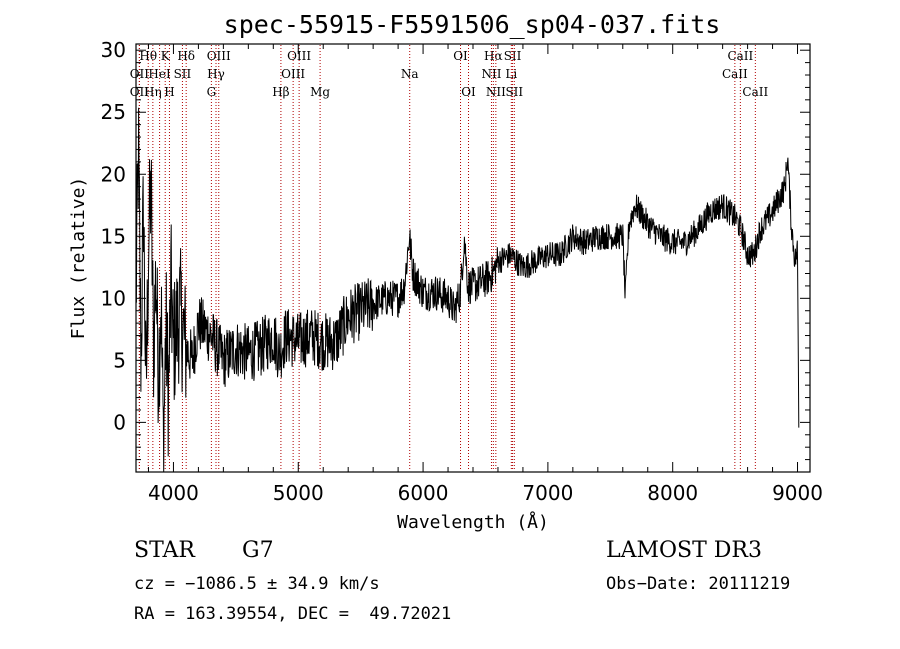 This screenshot has height=649, width=900. Describe the element at coordinates (672, 493) in the screenshot. I see `x-tick-label: 8000` at that location.